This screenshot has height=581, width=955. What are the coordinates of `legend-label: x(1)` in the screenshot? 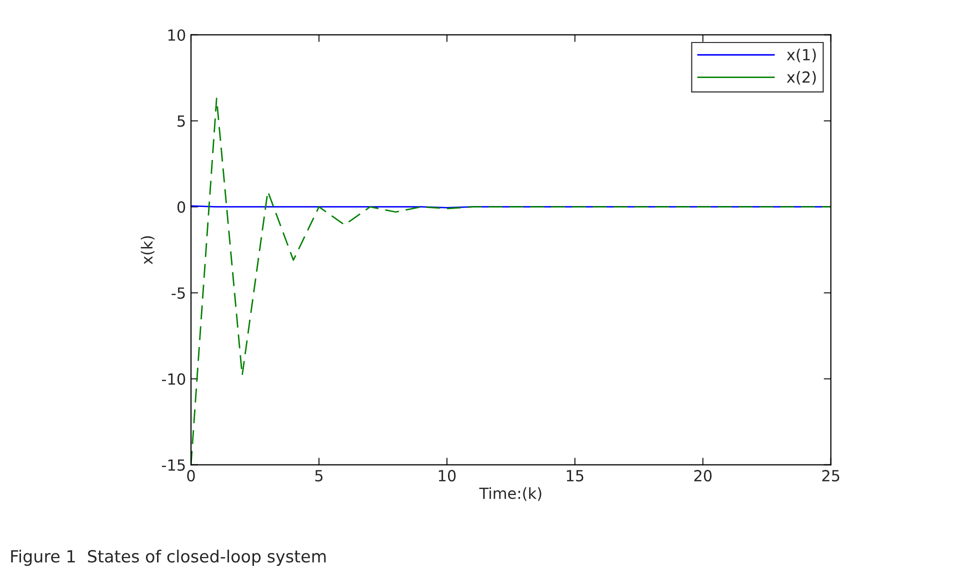 It's located at (801, 55).